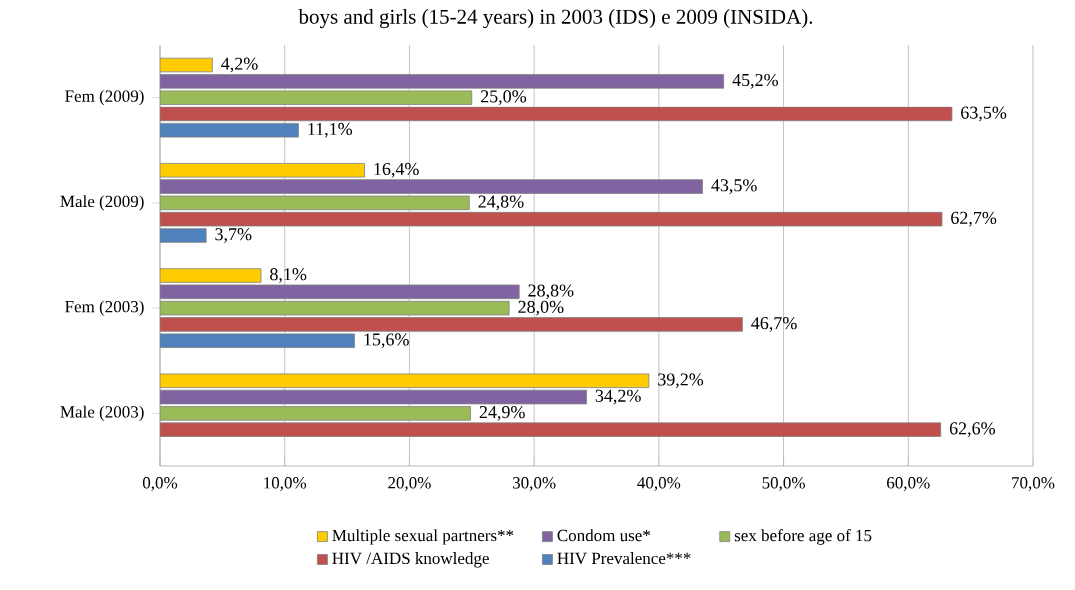 This screenshot has height=590, width=1075. What do you see at coordinates (330, 130) in the screenshot?
I see `data-label: 11,1%` at bounding box center [330, 130].